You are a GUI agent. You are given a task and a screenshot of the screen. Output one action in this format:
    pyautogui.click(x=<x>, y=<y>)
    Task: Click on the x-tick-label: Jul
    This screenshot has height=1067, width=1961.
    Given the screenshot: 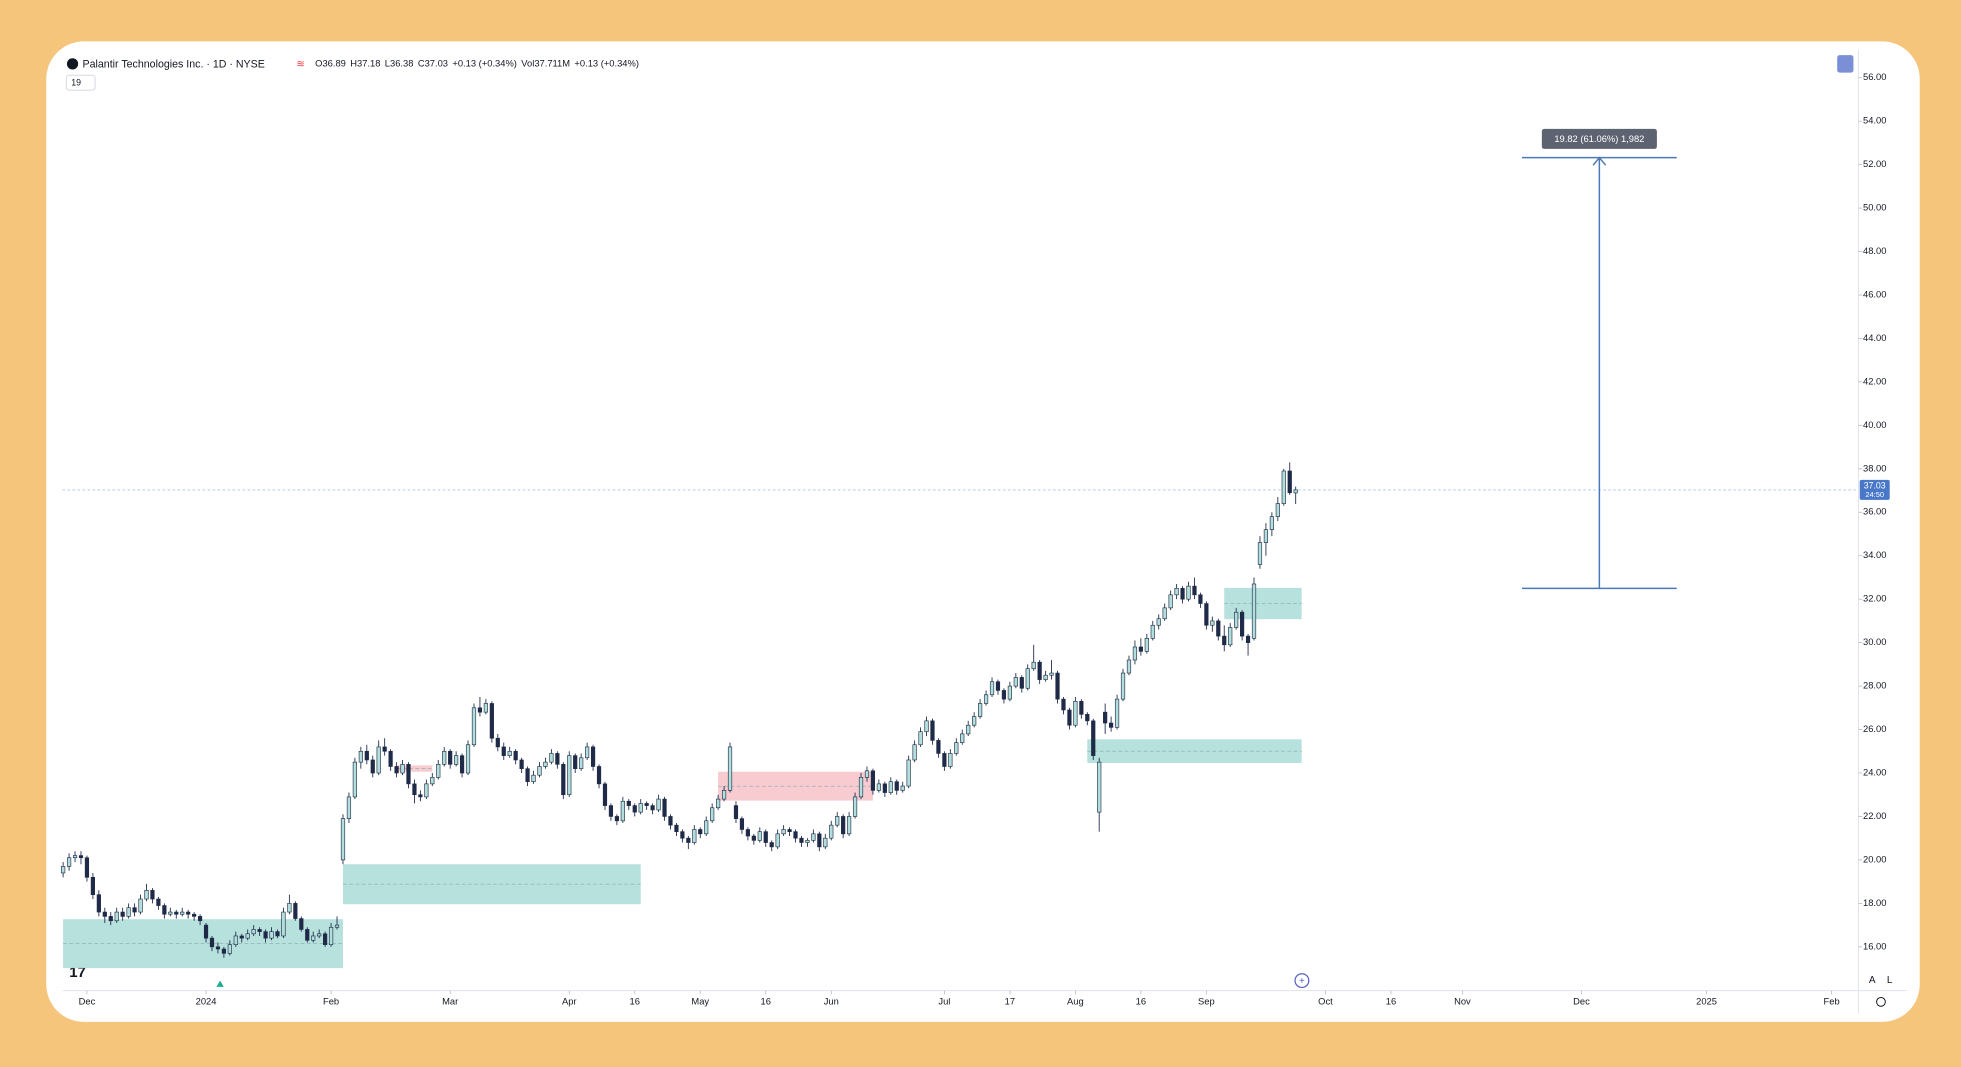 What is the action you would take?
    pyautogui.click(x=944, y=1001)
    